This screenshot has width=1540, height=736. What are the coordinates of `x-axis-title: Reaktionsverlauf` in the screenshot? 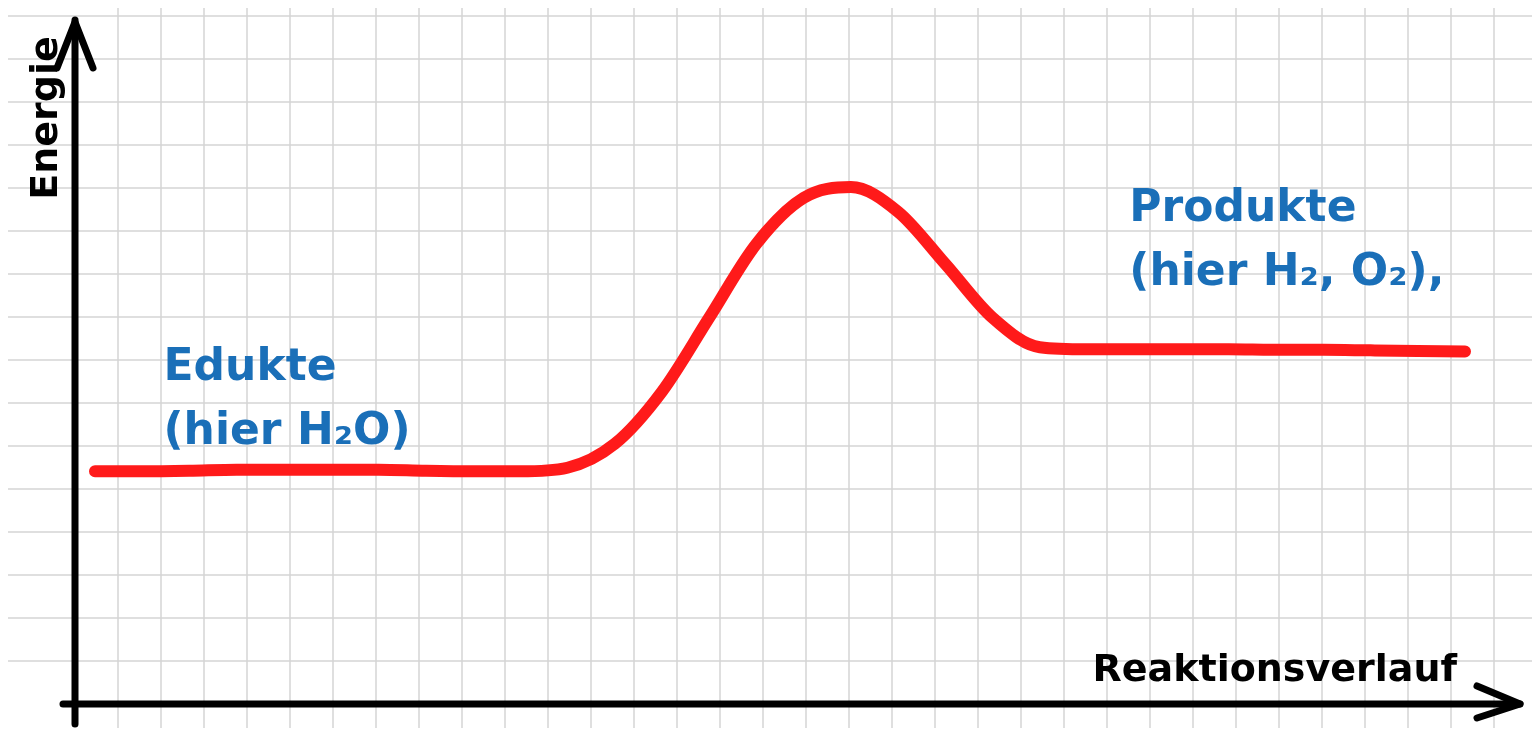 It's located at (1275, 667).